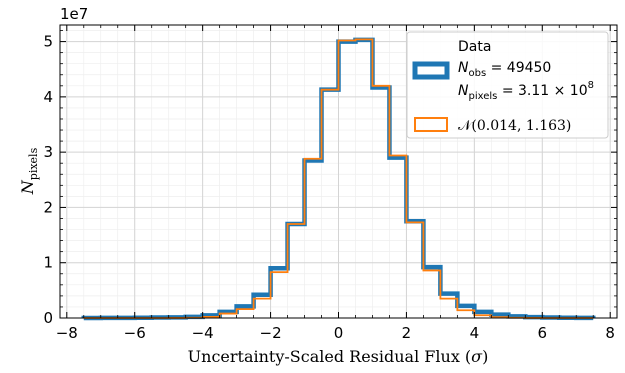 This screenshot has width=625, height=373. Describe the element at coordinates (477, 356) in the screenshot. I see `x-axis-label-symbol: σ` at that location.